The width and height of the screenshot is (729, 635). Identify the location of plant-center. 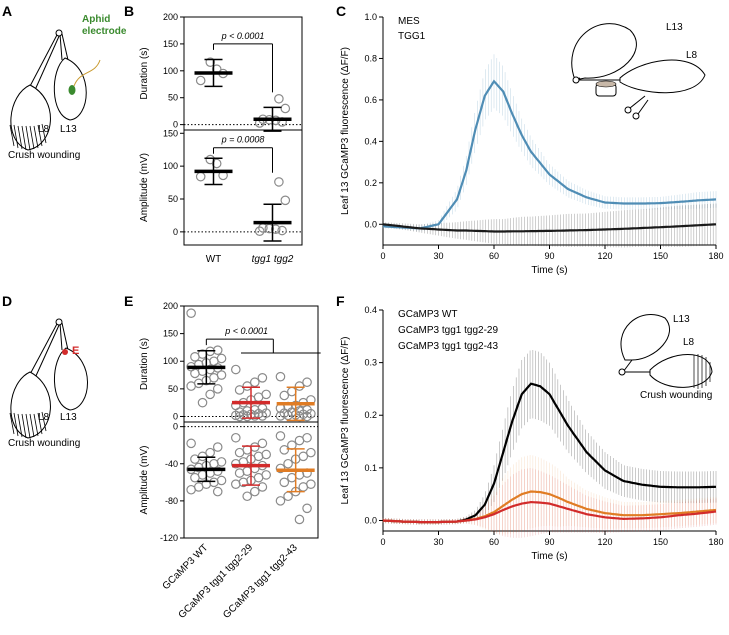
(59, 33).